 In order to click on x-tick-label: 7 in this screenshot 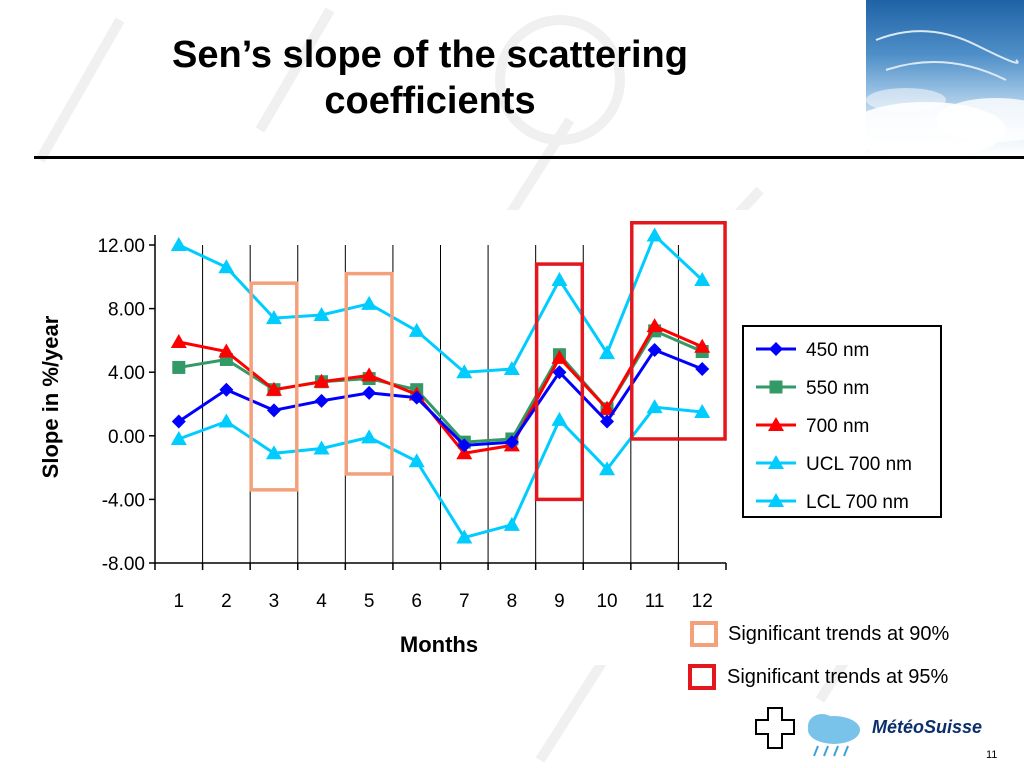, I will do `click(464, 601)`.